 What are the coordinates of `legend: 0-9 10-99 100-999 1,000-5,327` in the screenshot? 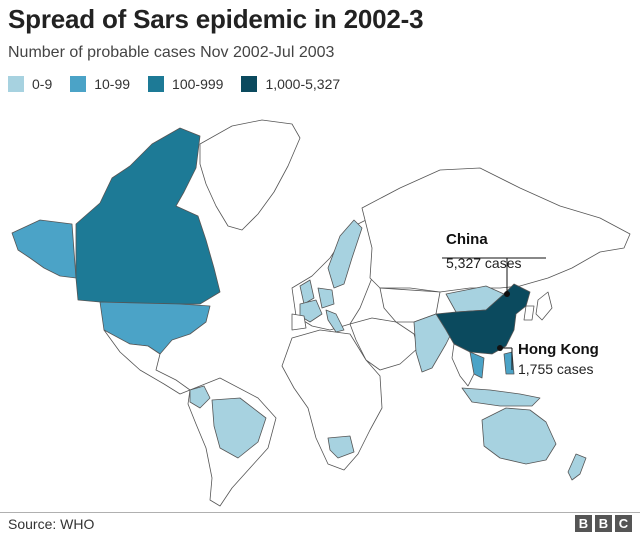 It's located at (183, 84).